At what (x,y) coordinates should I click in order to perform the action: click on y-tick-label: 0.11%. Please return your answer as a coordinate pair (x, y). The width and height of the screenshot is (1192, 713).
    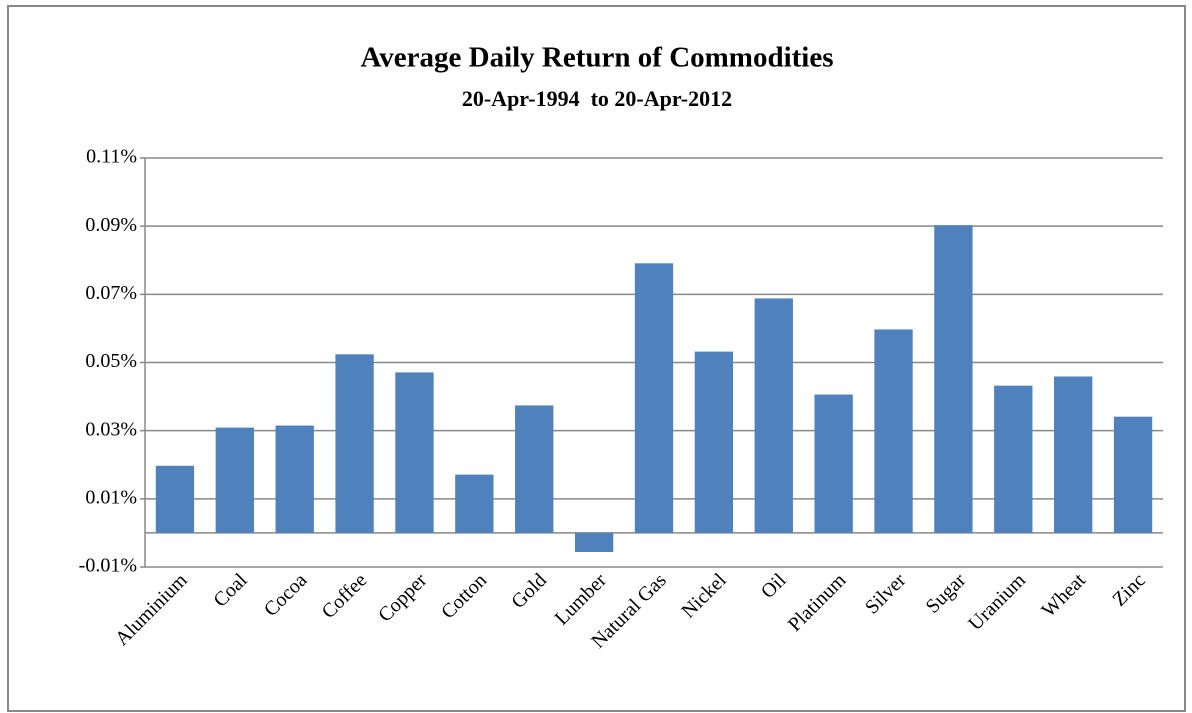
    Looking at the image, I should click on (111, 157).